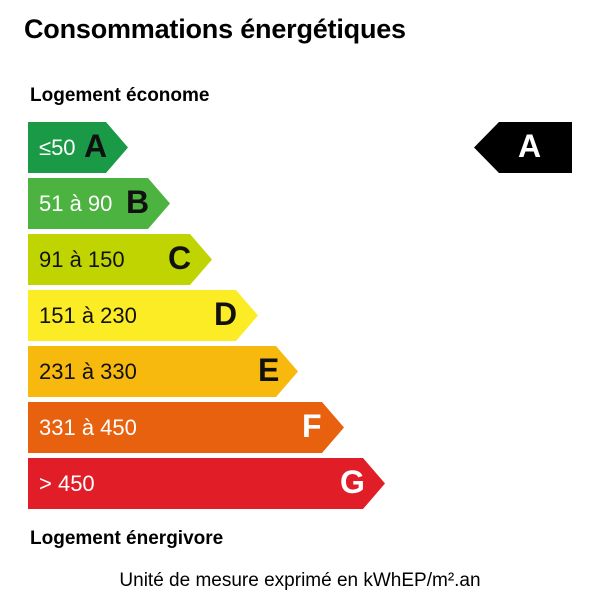 This screenshot has height=600, width=600. I want to click on band-g-range: > 450, so click(67, 483).